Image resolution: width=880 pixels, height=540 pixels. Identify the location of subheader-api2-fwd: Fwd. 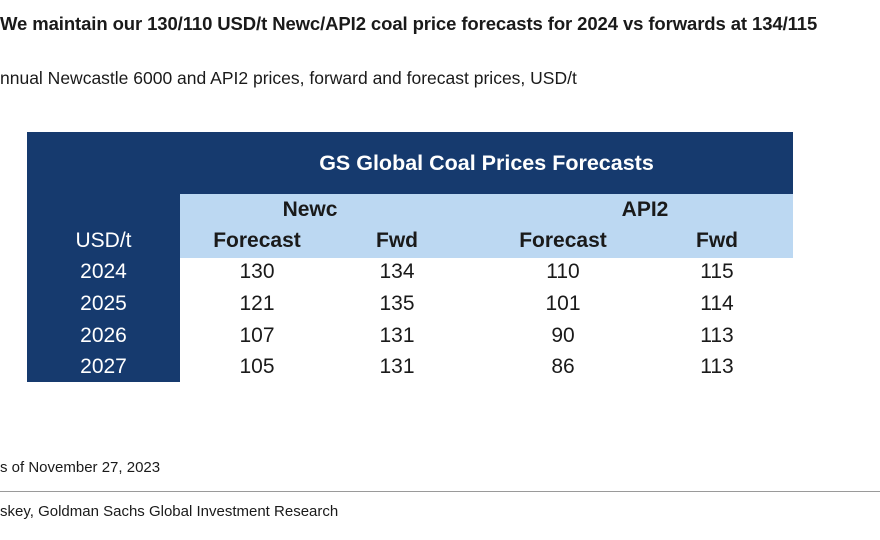
(717, 240).